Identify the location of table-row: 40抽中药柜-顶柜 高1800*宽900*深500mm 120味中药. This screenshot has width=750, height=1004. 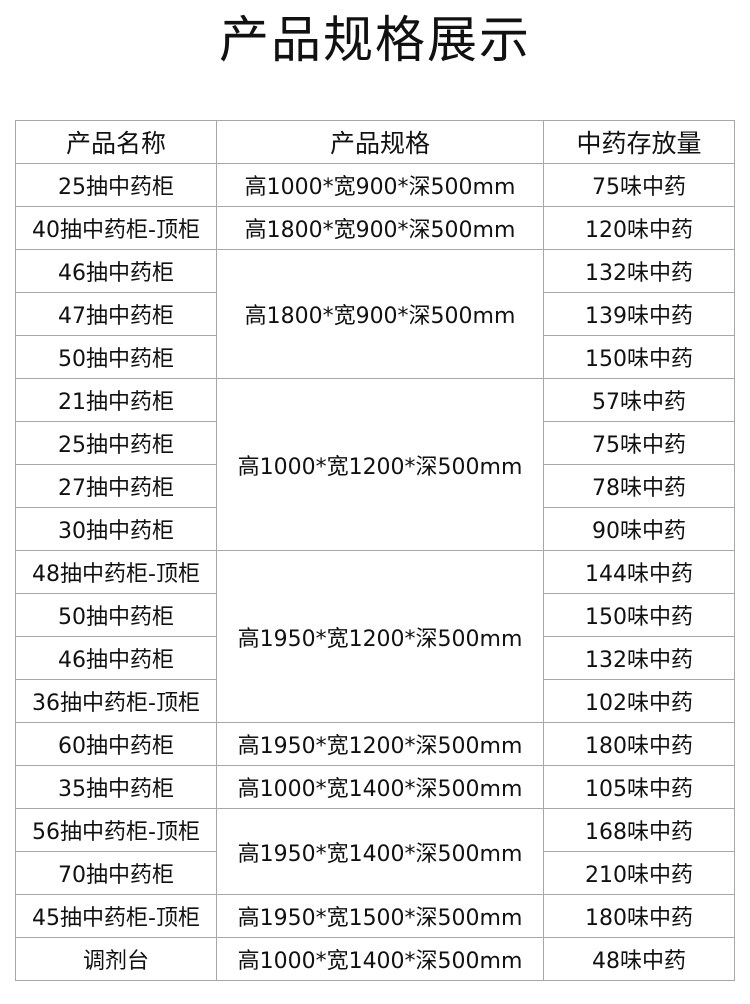
(375, 228).